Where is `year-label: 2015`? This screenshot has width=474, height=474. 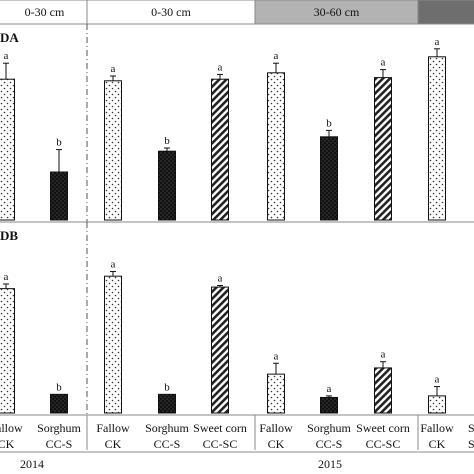
year-label: 2015 is located at coordinates (330, 464).